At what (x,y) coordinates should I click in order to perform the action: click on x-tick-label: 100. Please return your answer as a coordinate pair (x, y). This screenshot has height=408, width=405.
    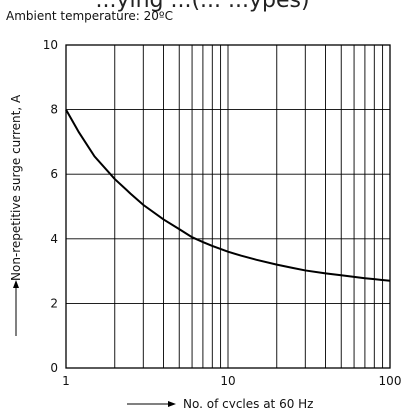
    Looking at the image, I should click on (390, 381).